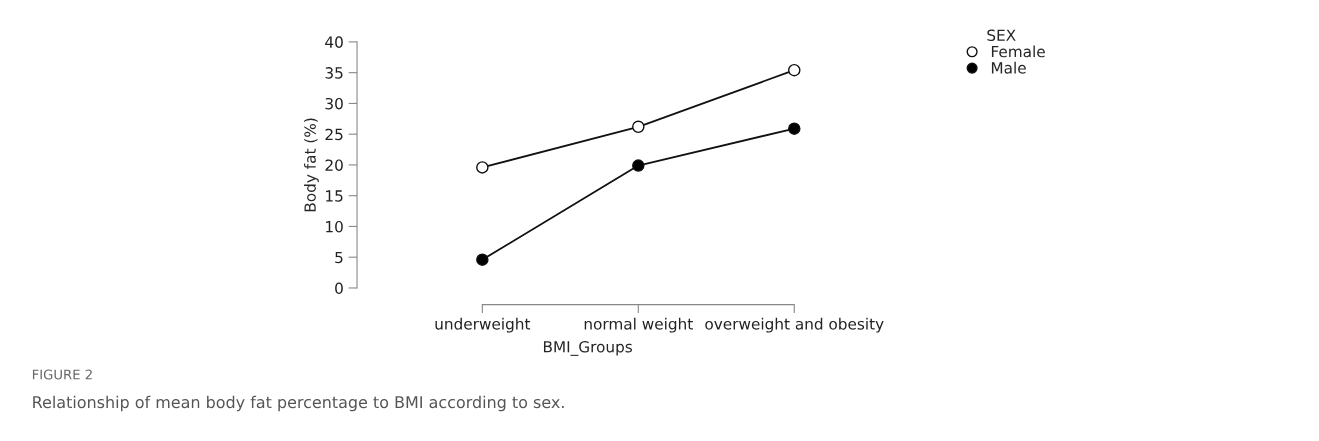 The height and width of the screenshot is (441, 1319). I want to click on y-tick-label: 5, so click(339, 257).